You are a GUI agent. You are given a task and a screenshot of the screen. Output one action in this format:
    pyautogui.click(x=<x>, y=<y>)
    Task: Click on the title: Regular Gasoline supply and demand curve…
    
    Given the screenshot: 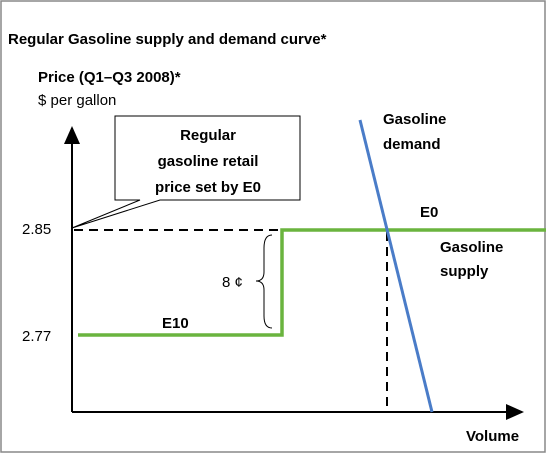 What is the action you would take?
    pyautogui.click(x=167, y=39)
    